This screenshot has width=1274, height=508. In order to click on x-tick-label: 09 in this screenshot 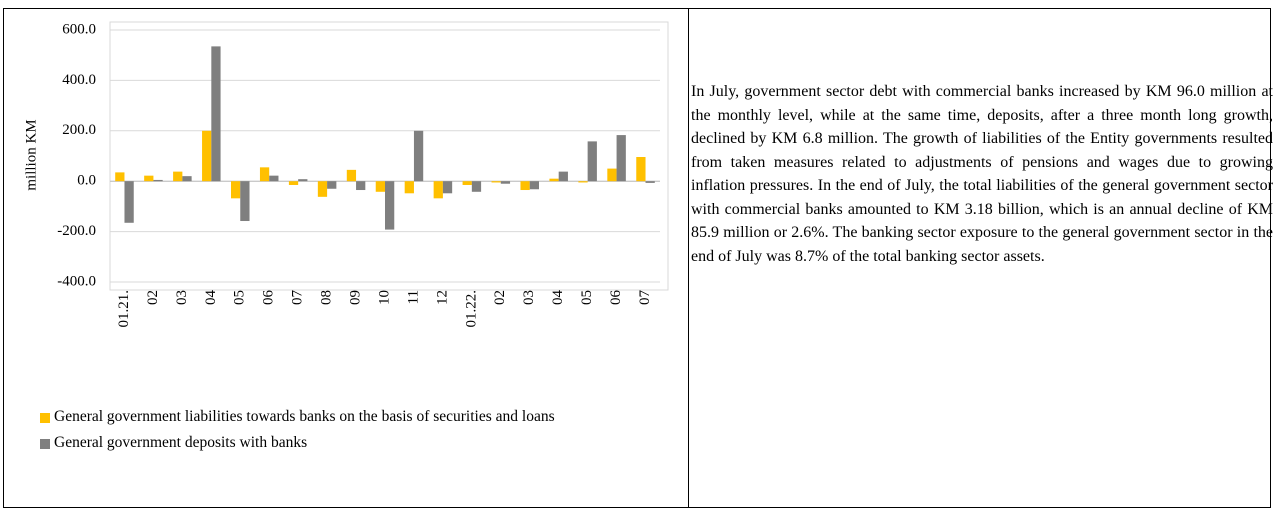, I will do `click(355, 297)`.